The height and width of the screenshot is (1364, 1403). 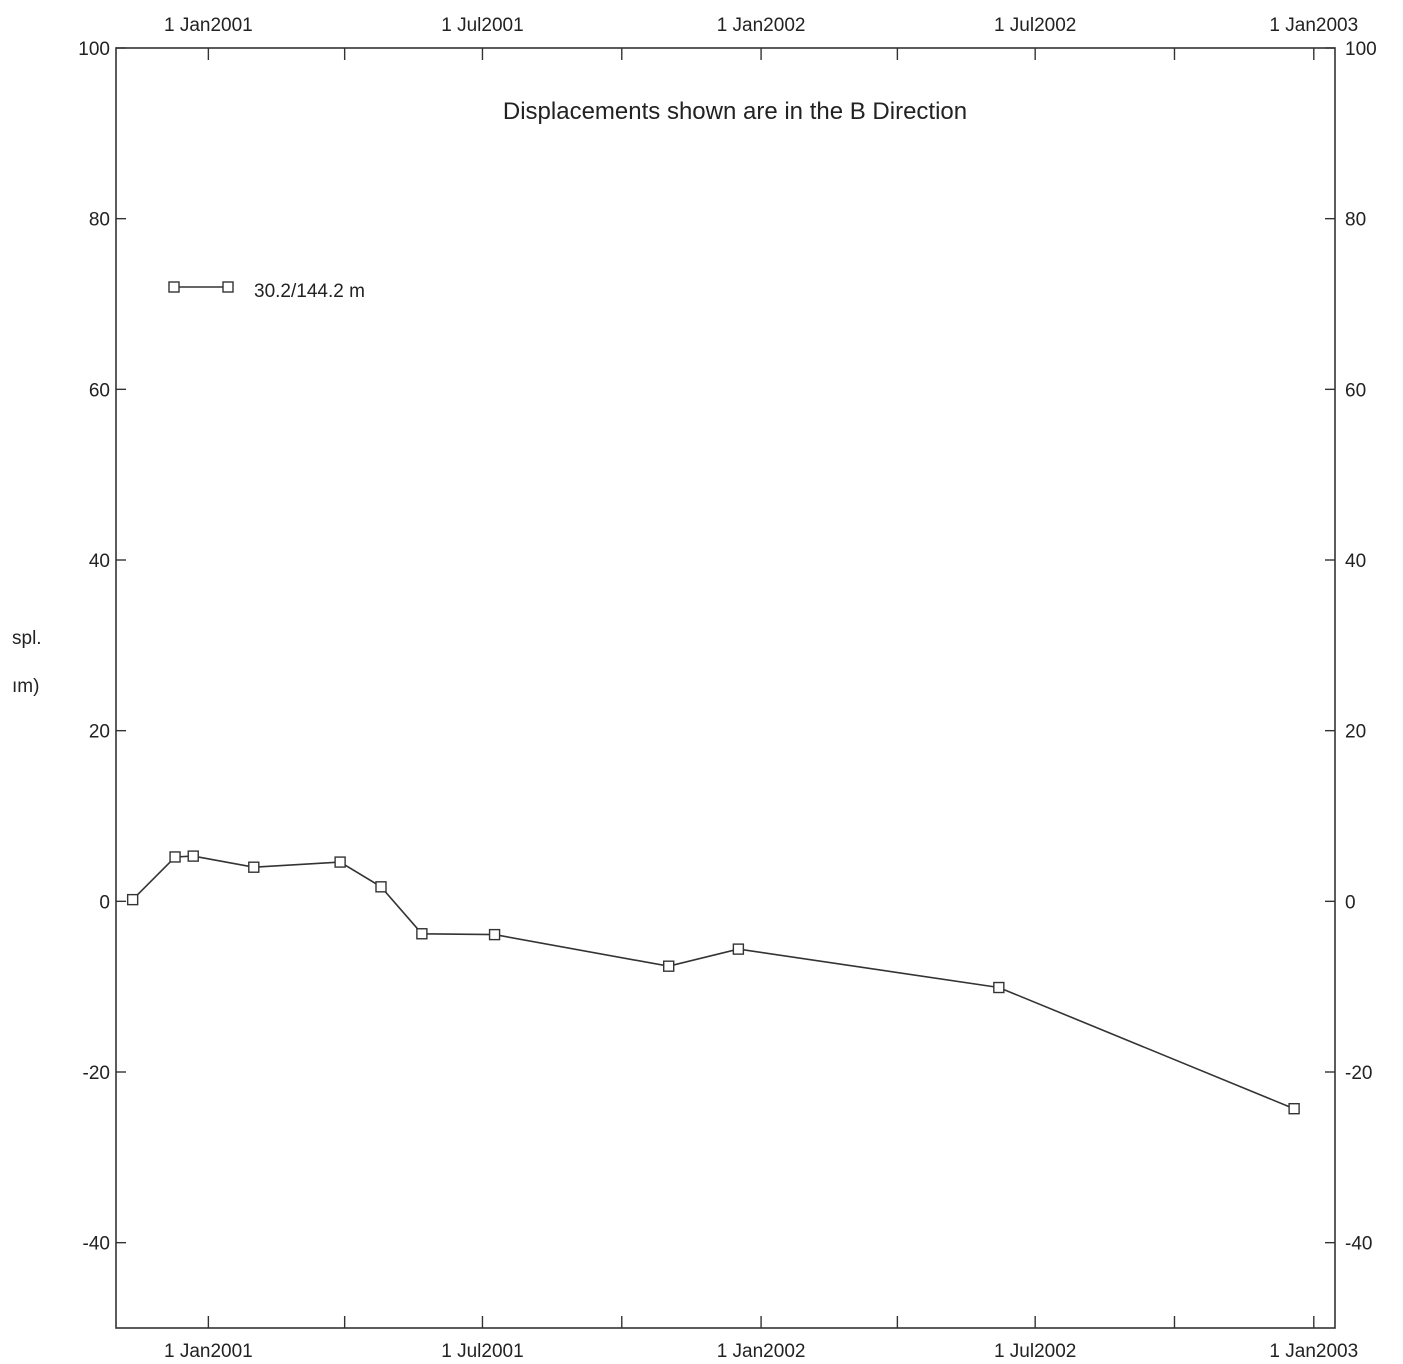 What do you see at coordinates (309, 291) in the screenshot?
I see `legend-label: 30.2/144.2 m` at bounding box center [309, 291].